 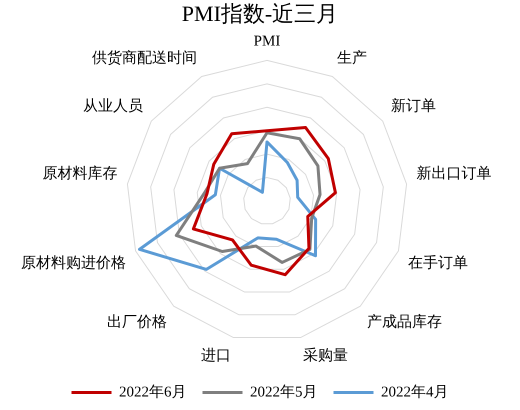 I want to click on spoke-label: 新出口订单, so click(x=454, y=173).